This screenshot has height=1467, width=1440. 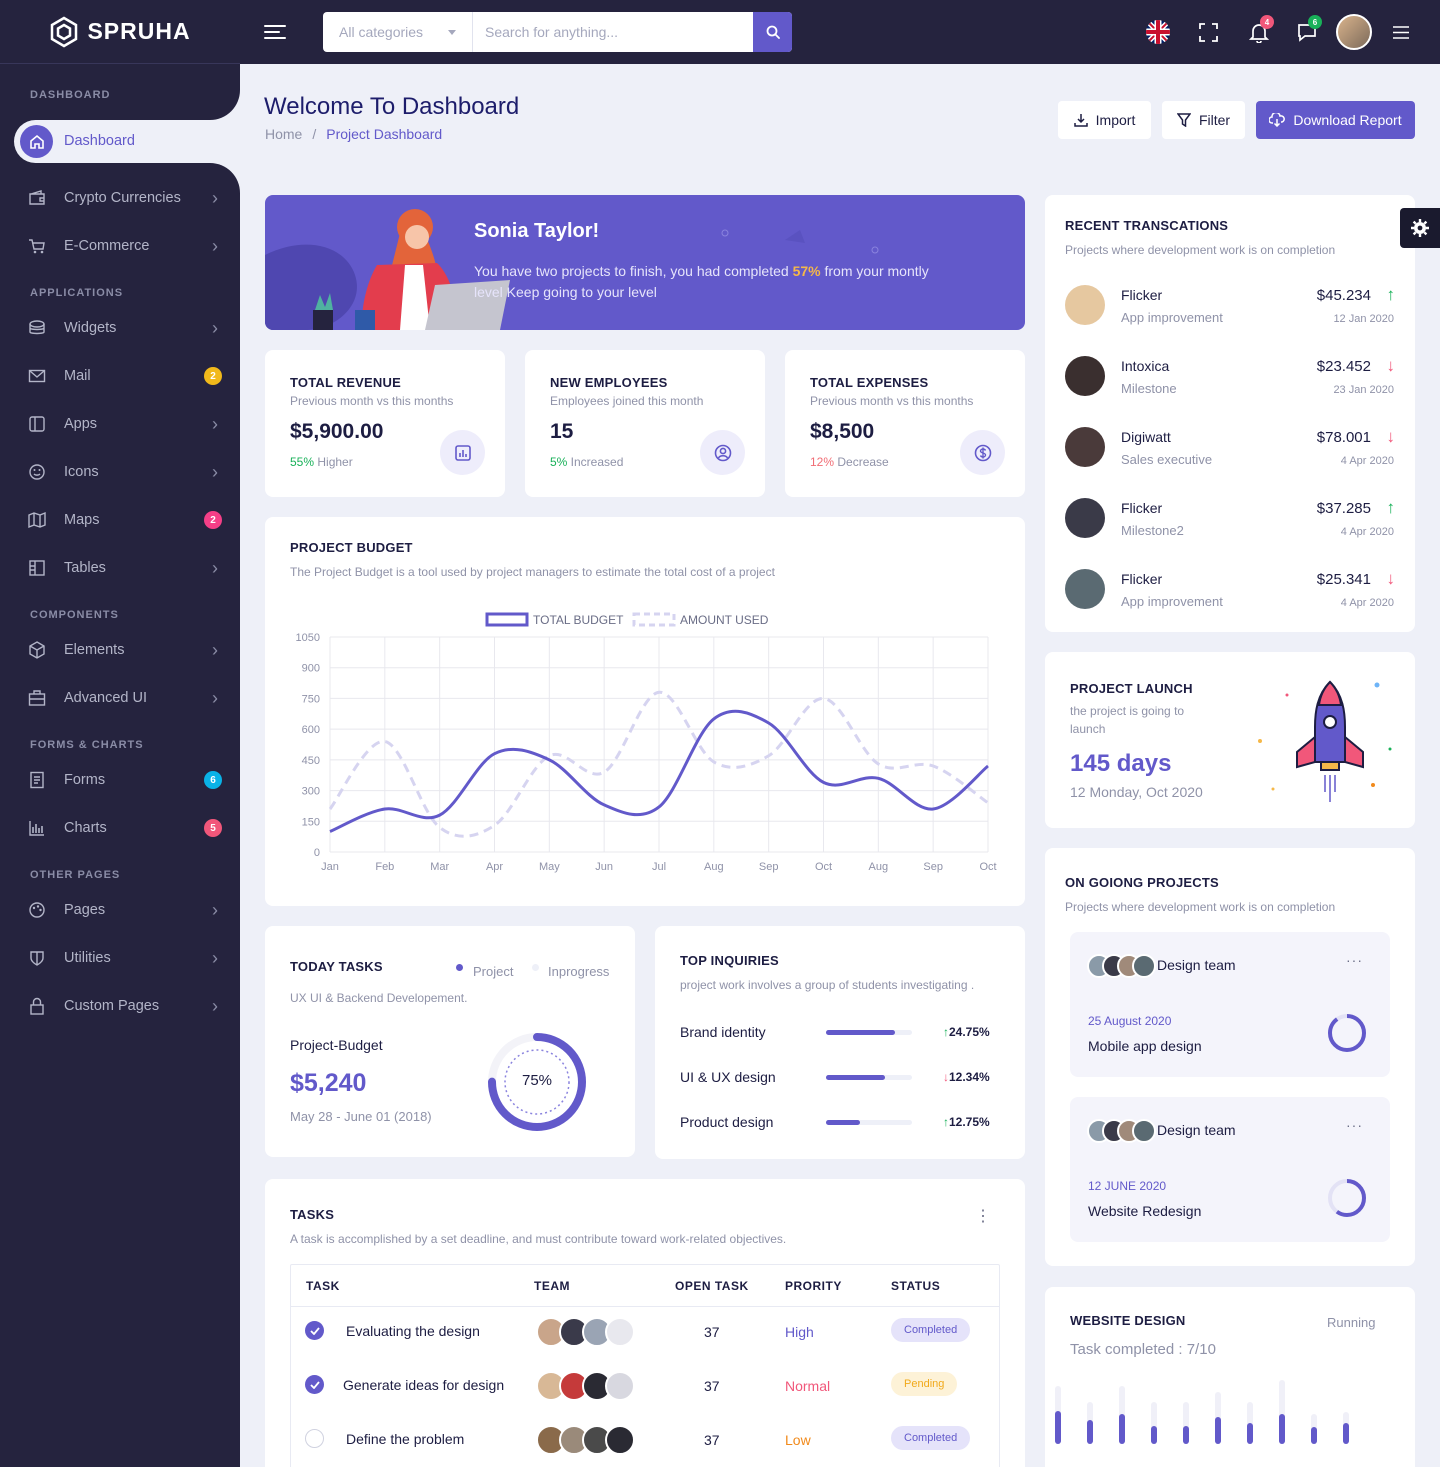 I want to click on y-tick-label: 300, so click(x=311, y=792).